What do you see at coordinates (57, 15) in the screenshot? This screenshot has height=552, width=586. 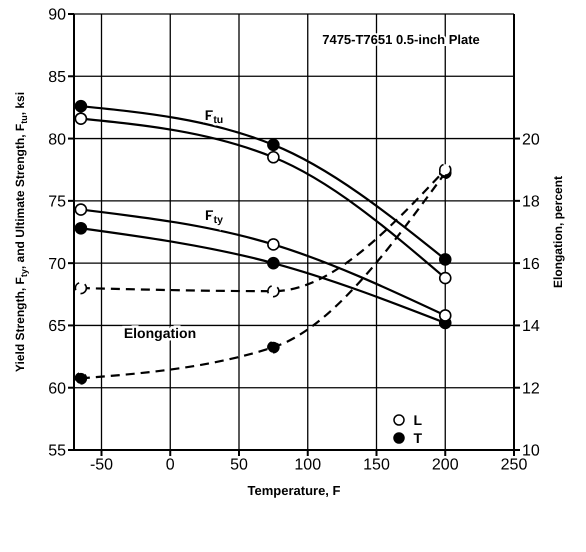 I see `y-tick-label: 90` at bounding box center [57, 15].